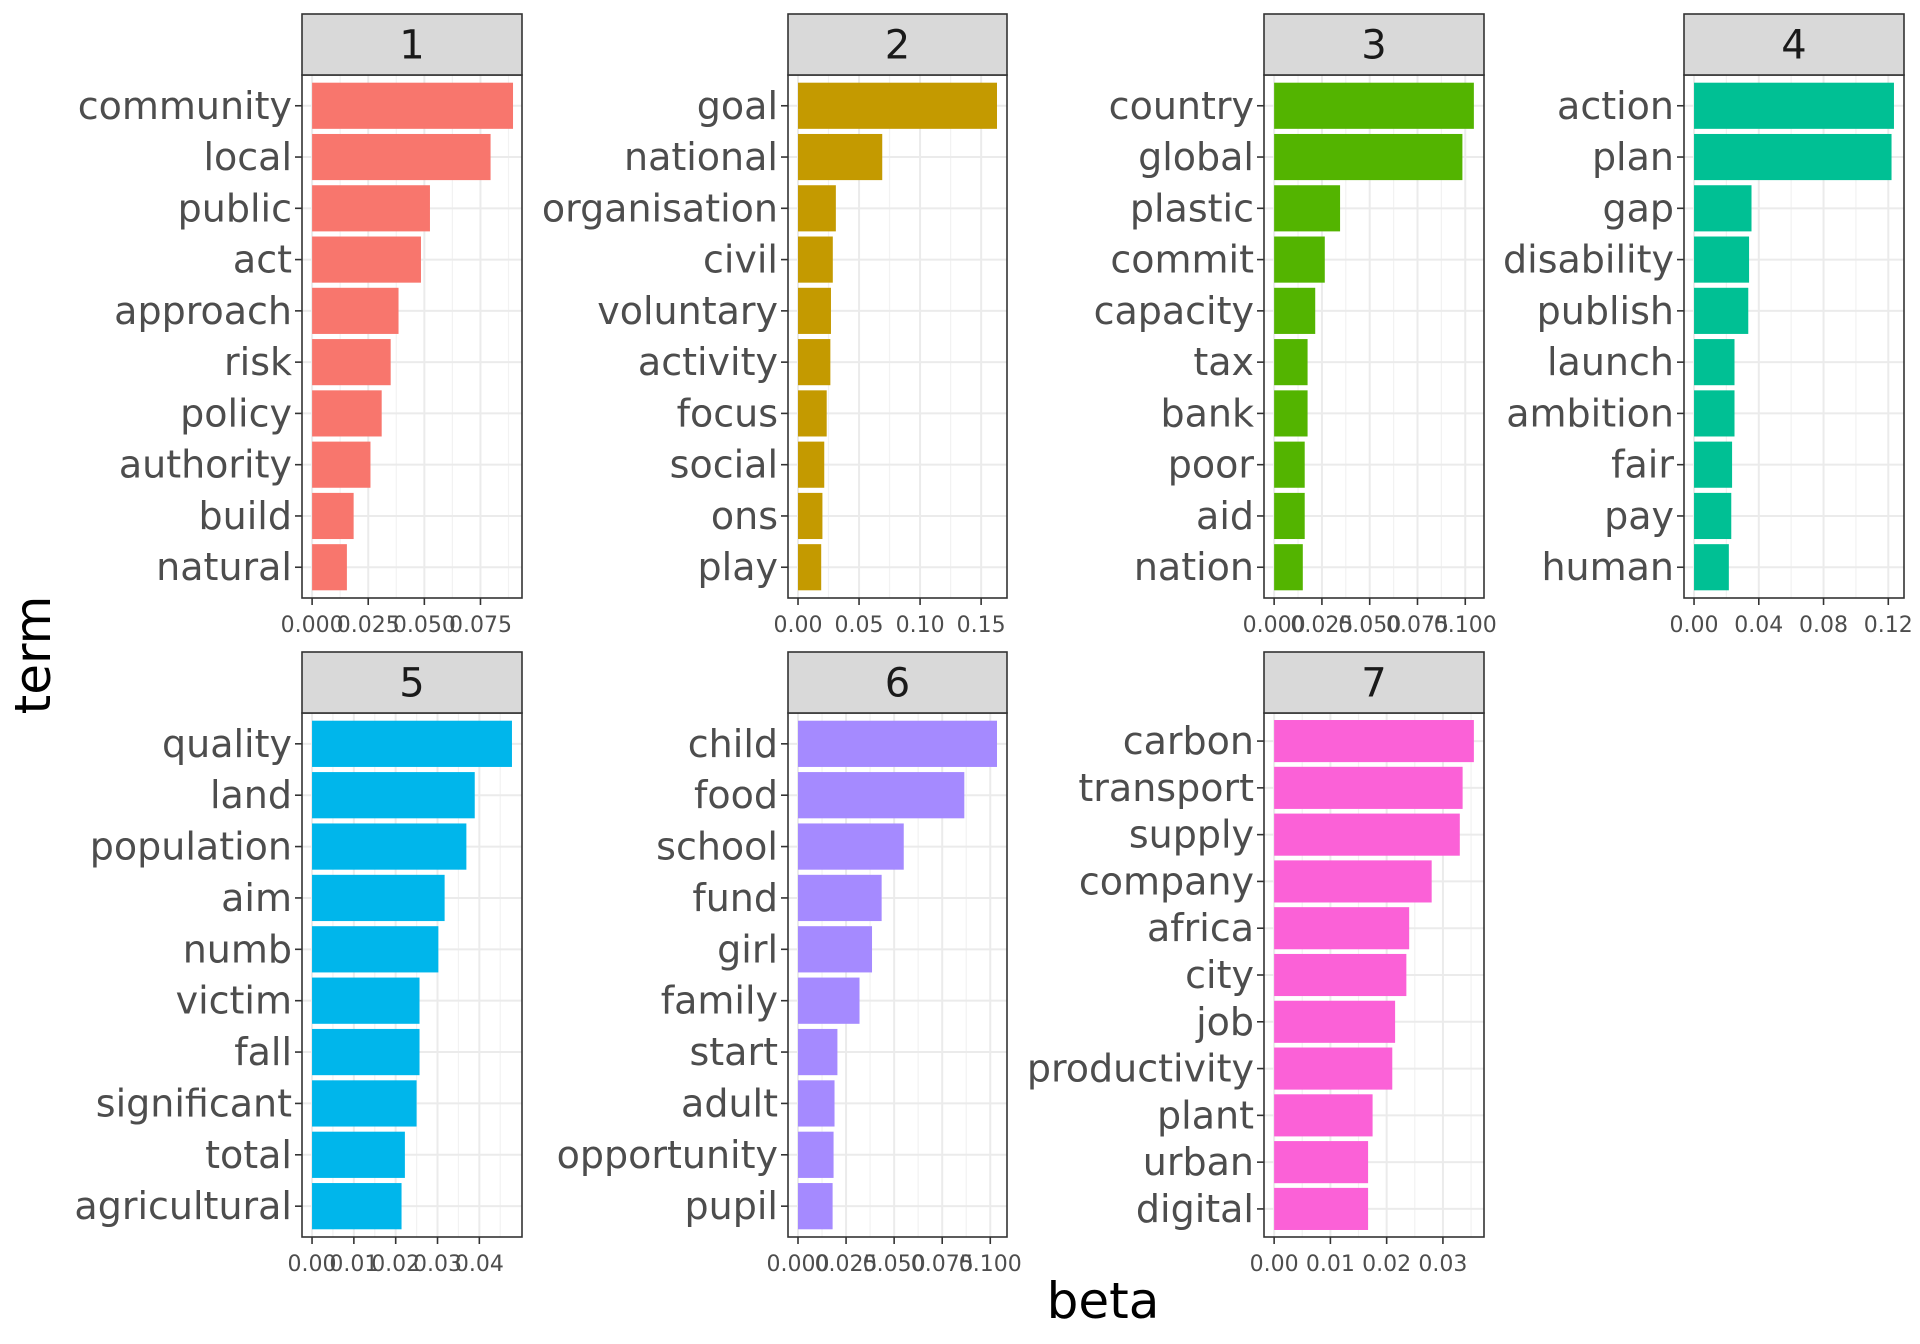 This screenshot has height=1344, width=1920. Describe the element at coordinates (942, 1264) in the screenshot. I see `x-tick-label: 0.075` at that location.